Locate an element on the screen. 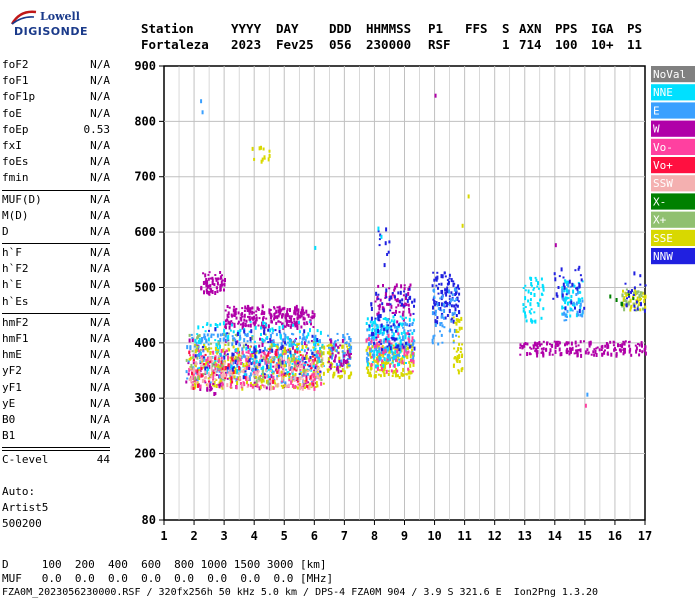 This screenshot has height=600, width=700. legend-label: NoVal is located at coordinates (669, 74).